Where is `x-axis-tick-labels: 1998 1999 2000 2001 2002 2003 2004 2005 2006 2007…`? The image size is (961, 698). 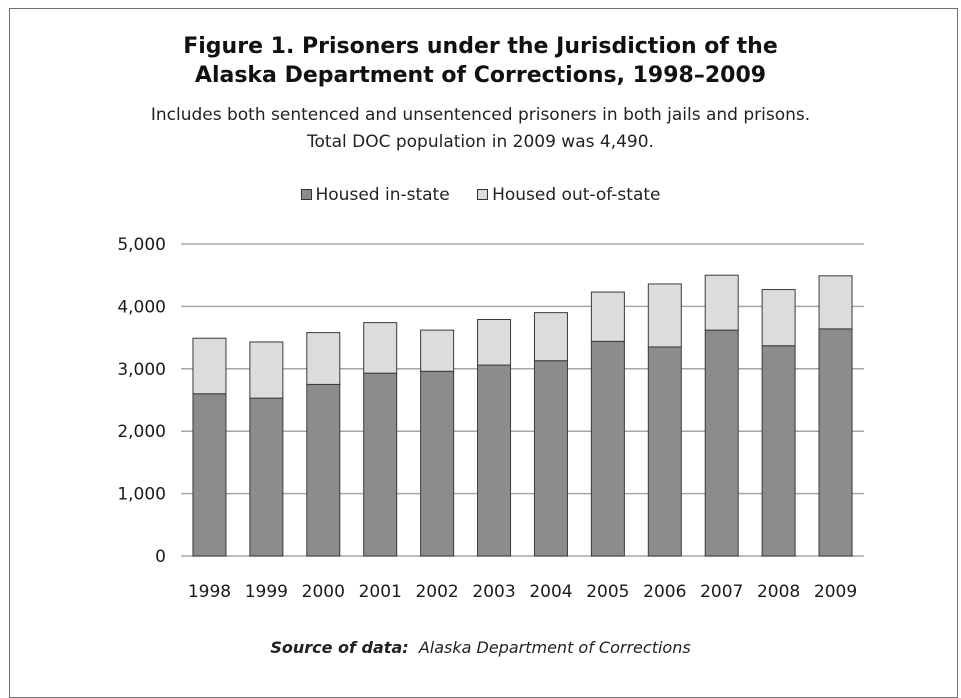 x-axis-tick-labels: 1998 1999 2000 2001 2002 2003 2004 2005 2006 2007… is located at coordinates (522, 592).